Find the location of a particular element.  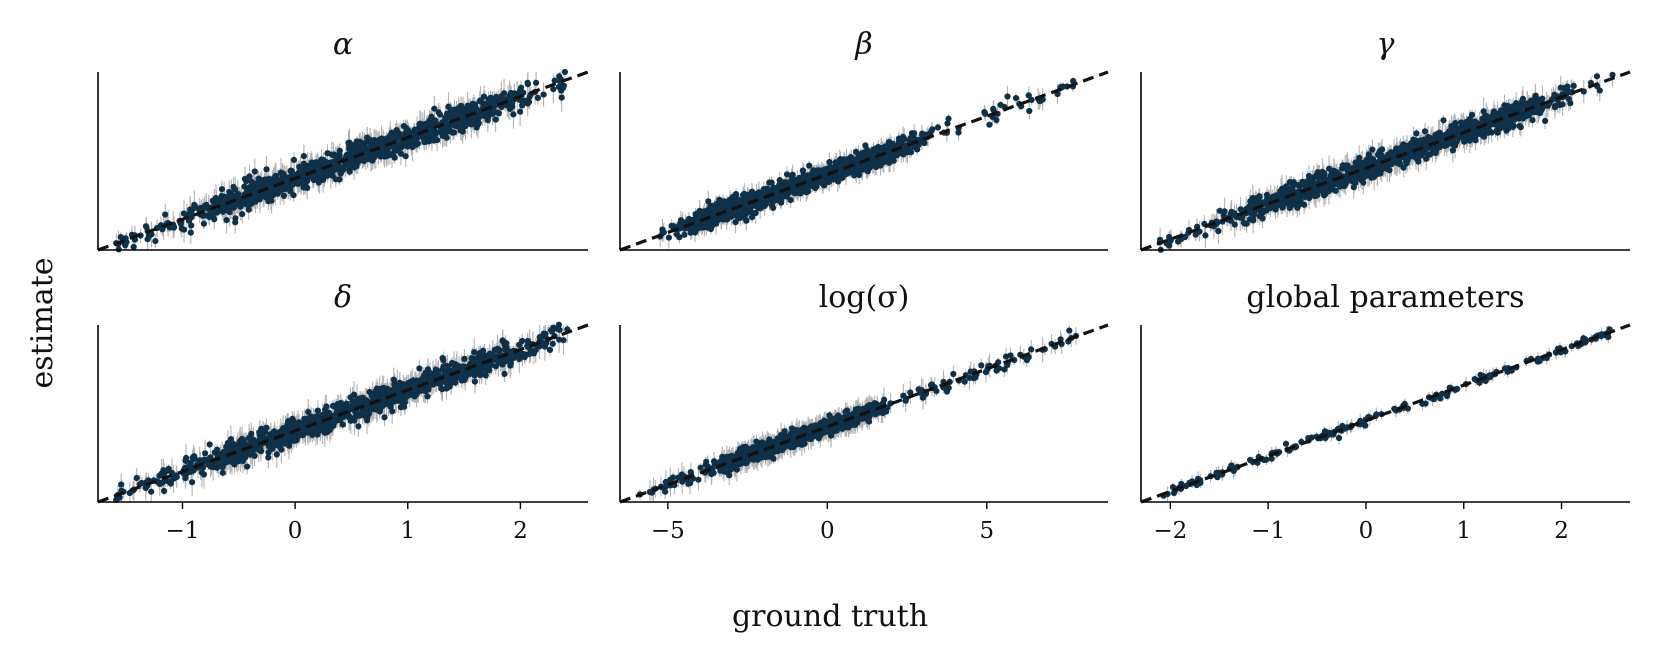

panel-2: β is located at coordinates (864, 139).